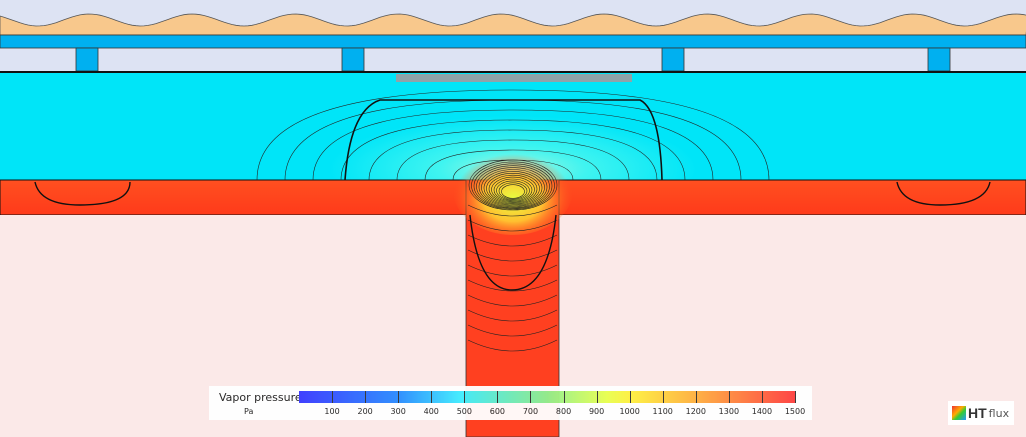 The image size is (1026, 437). What do you see at coordinates (398, 411) in the screenshot?
I see `scale-tick-label: 300` at bounding box center [398, 411].